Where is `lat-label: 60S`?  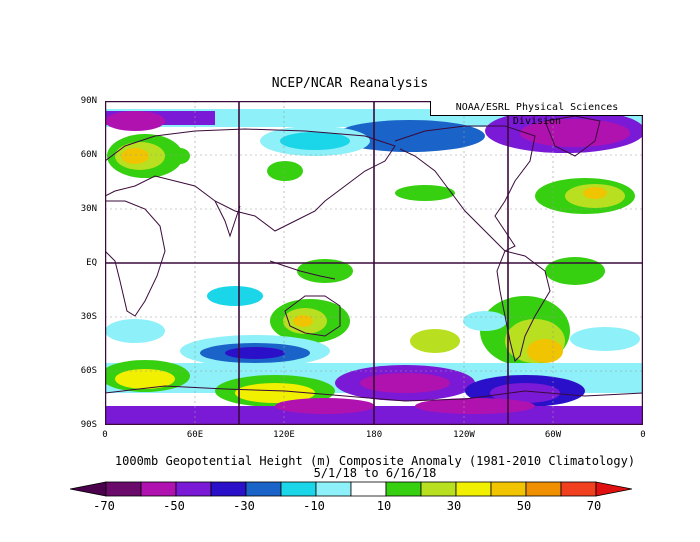
lat-label: 60S is located at coordinates (88, 371).